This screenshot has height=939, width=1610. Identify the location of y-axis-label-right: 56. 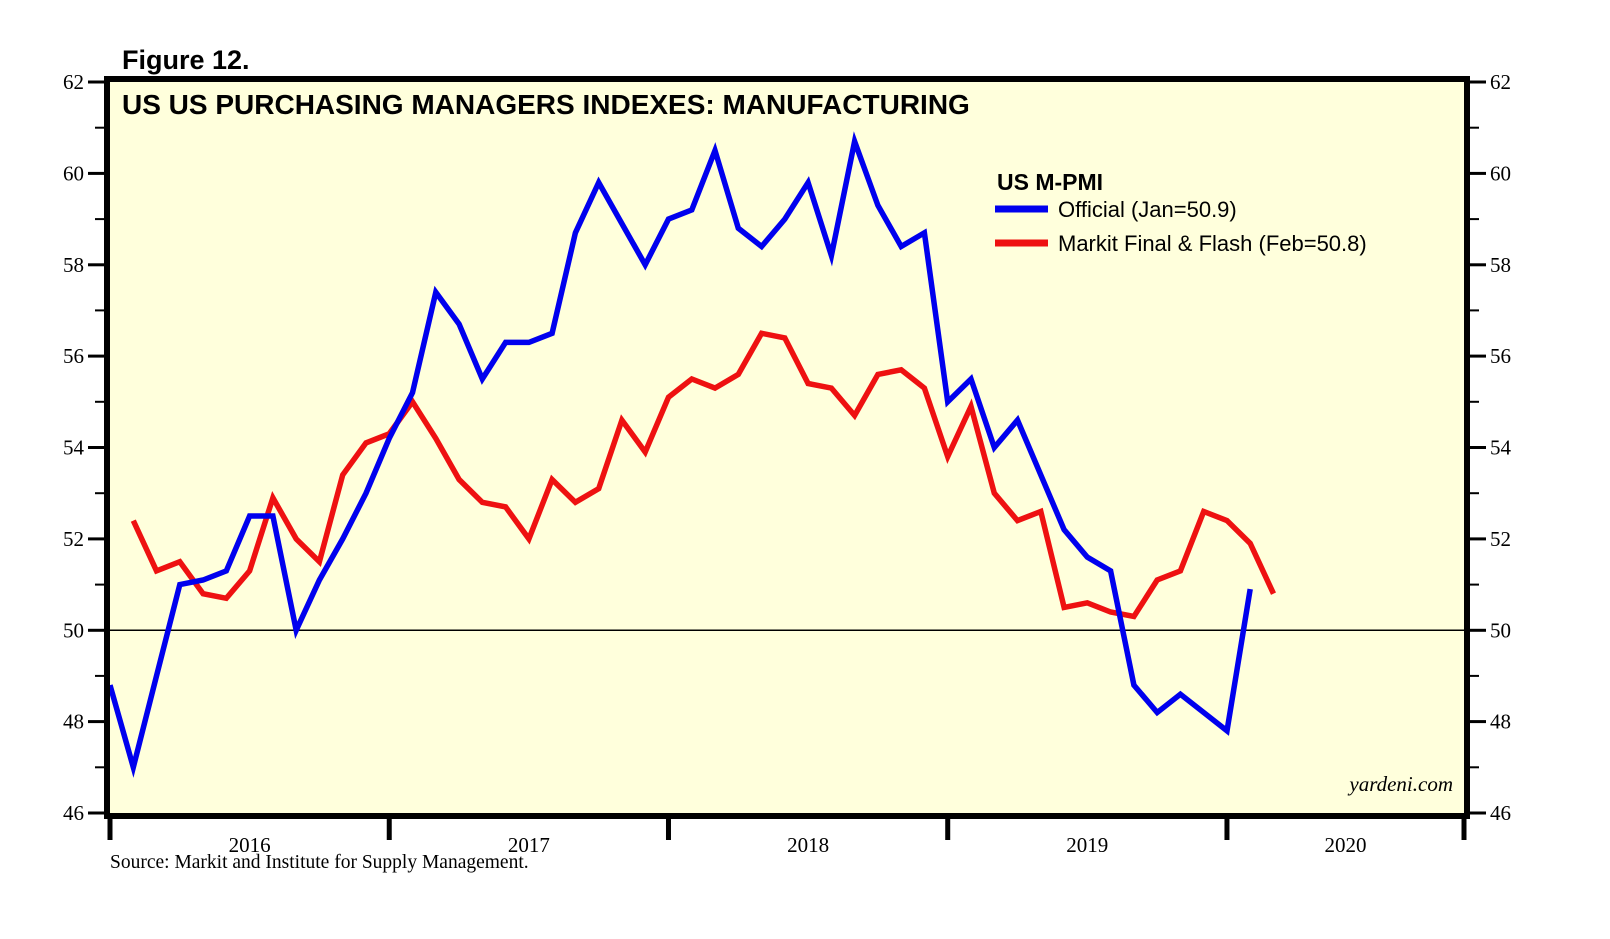
(1500, 356).